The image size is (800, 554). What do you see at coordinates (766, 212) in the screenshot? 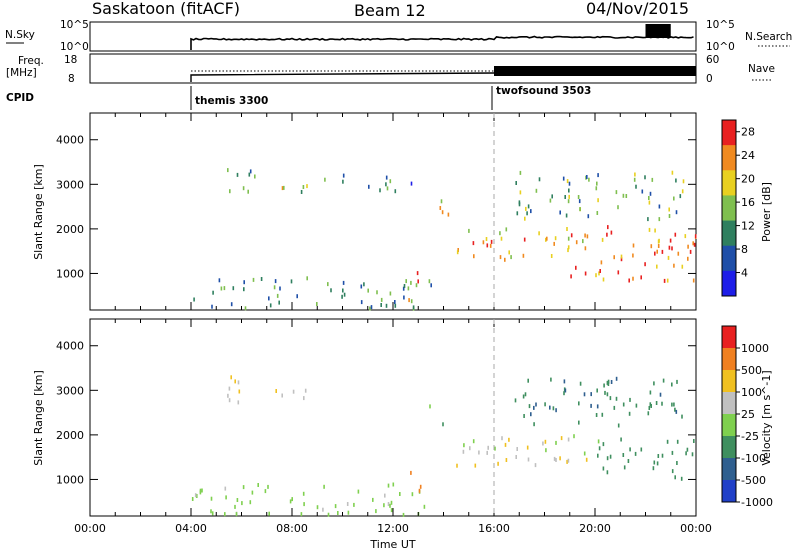
I see `power-cbar-label: Power [dB]` at bounding box center [766, 212].